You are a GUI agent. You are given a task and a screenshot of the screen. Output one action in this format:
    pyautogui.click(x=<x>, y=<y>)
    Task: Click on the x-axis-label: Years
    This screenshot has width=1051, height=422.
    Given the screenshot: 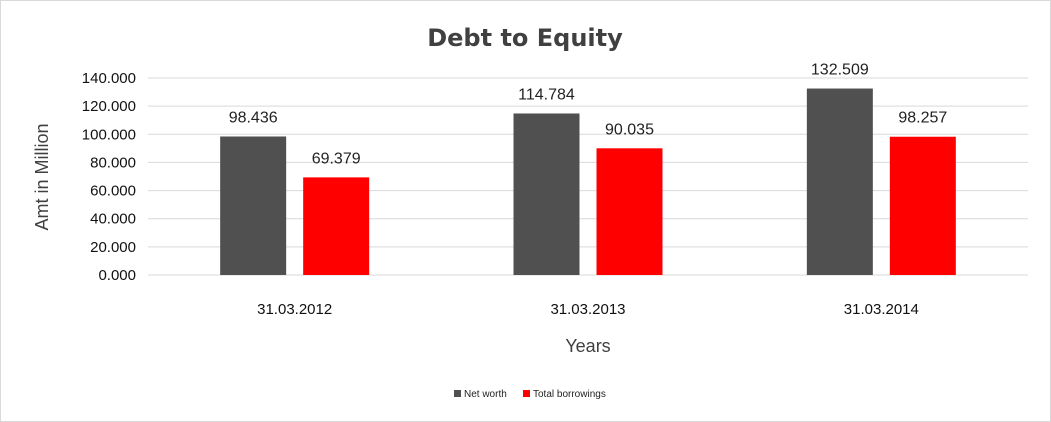 What is the action you would take?
    pyautogui.click(x=587, y=346)
    